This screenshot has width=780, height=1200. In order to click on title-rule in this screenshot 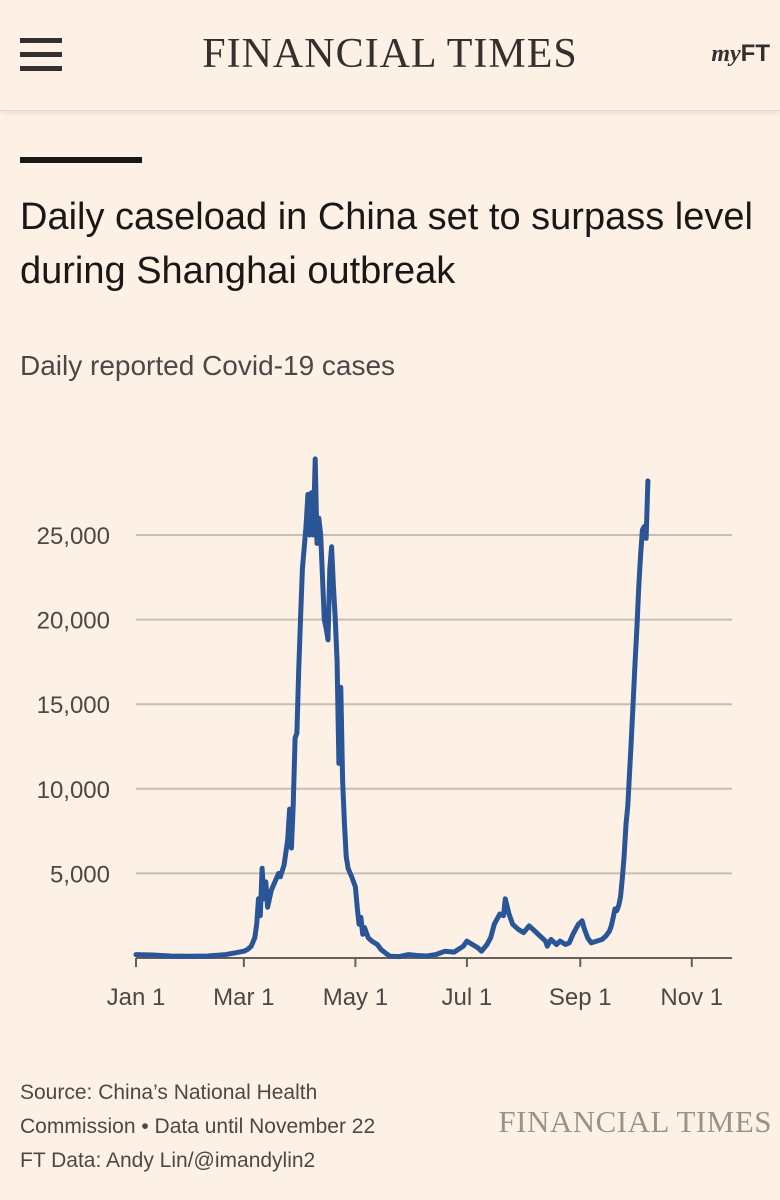, I will do `click(81, 160)`.